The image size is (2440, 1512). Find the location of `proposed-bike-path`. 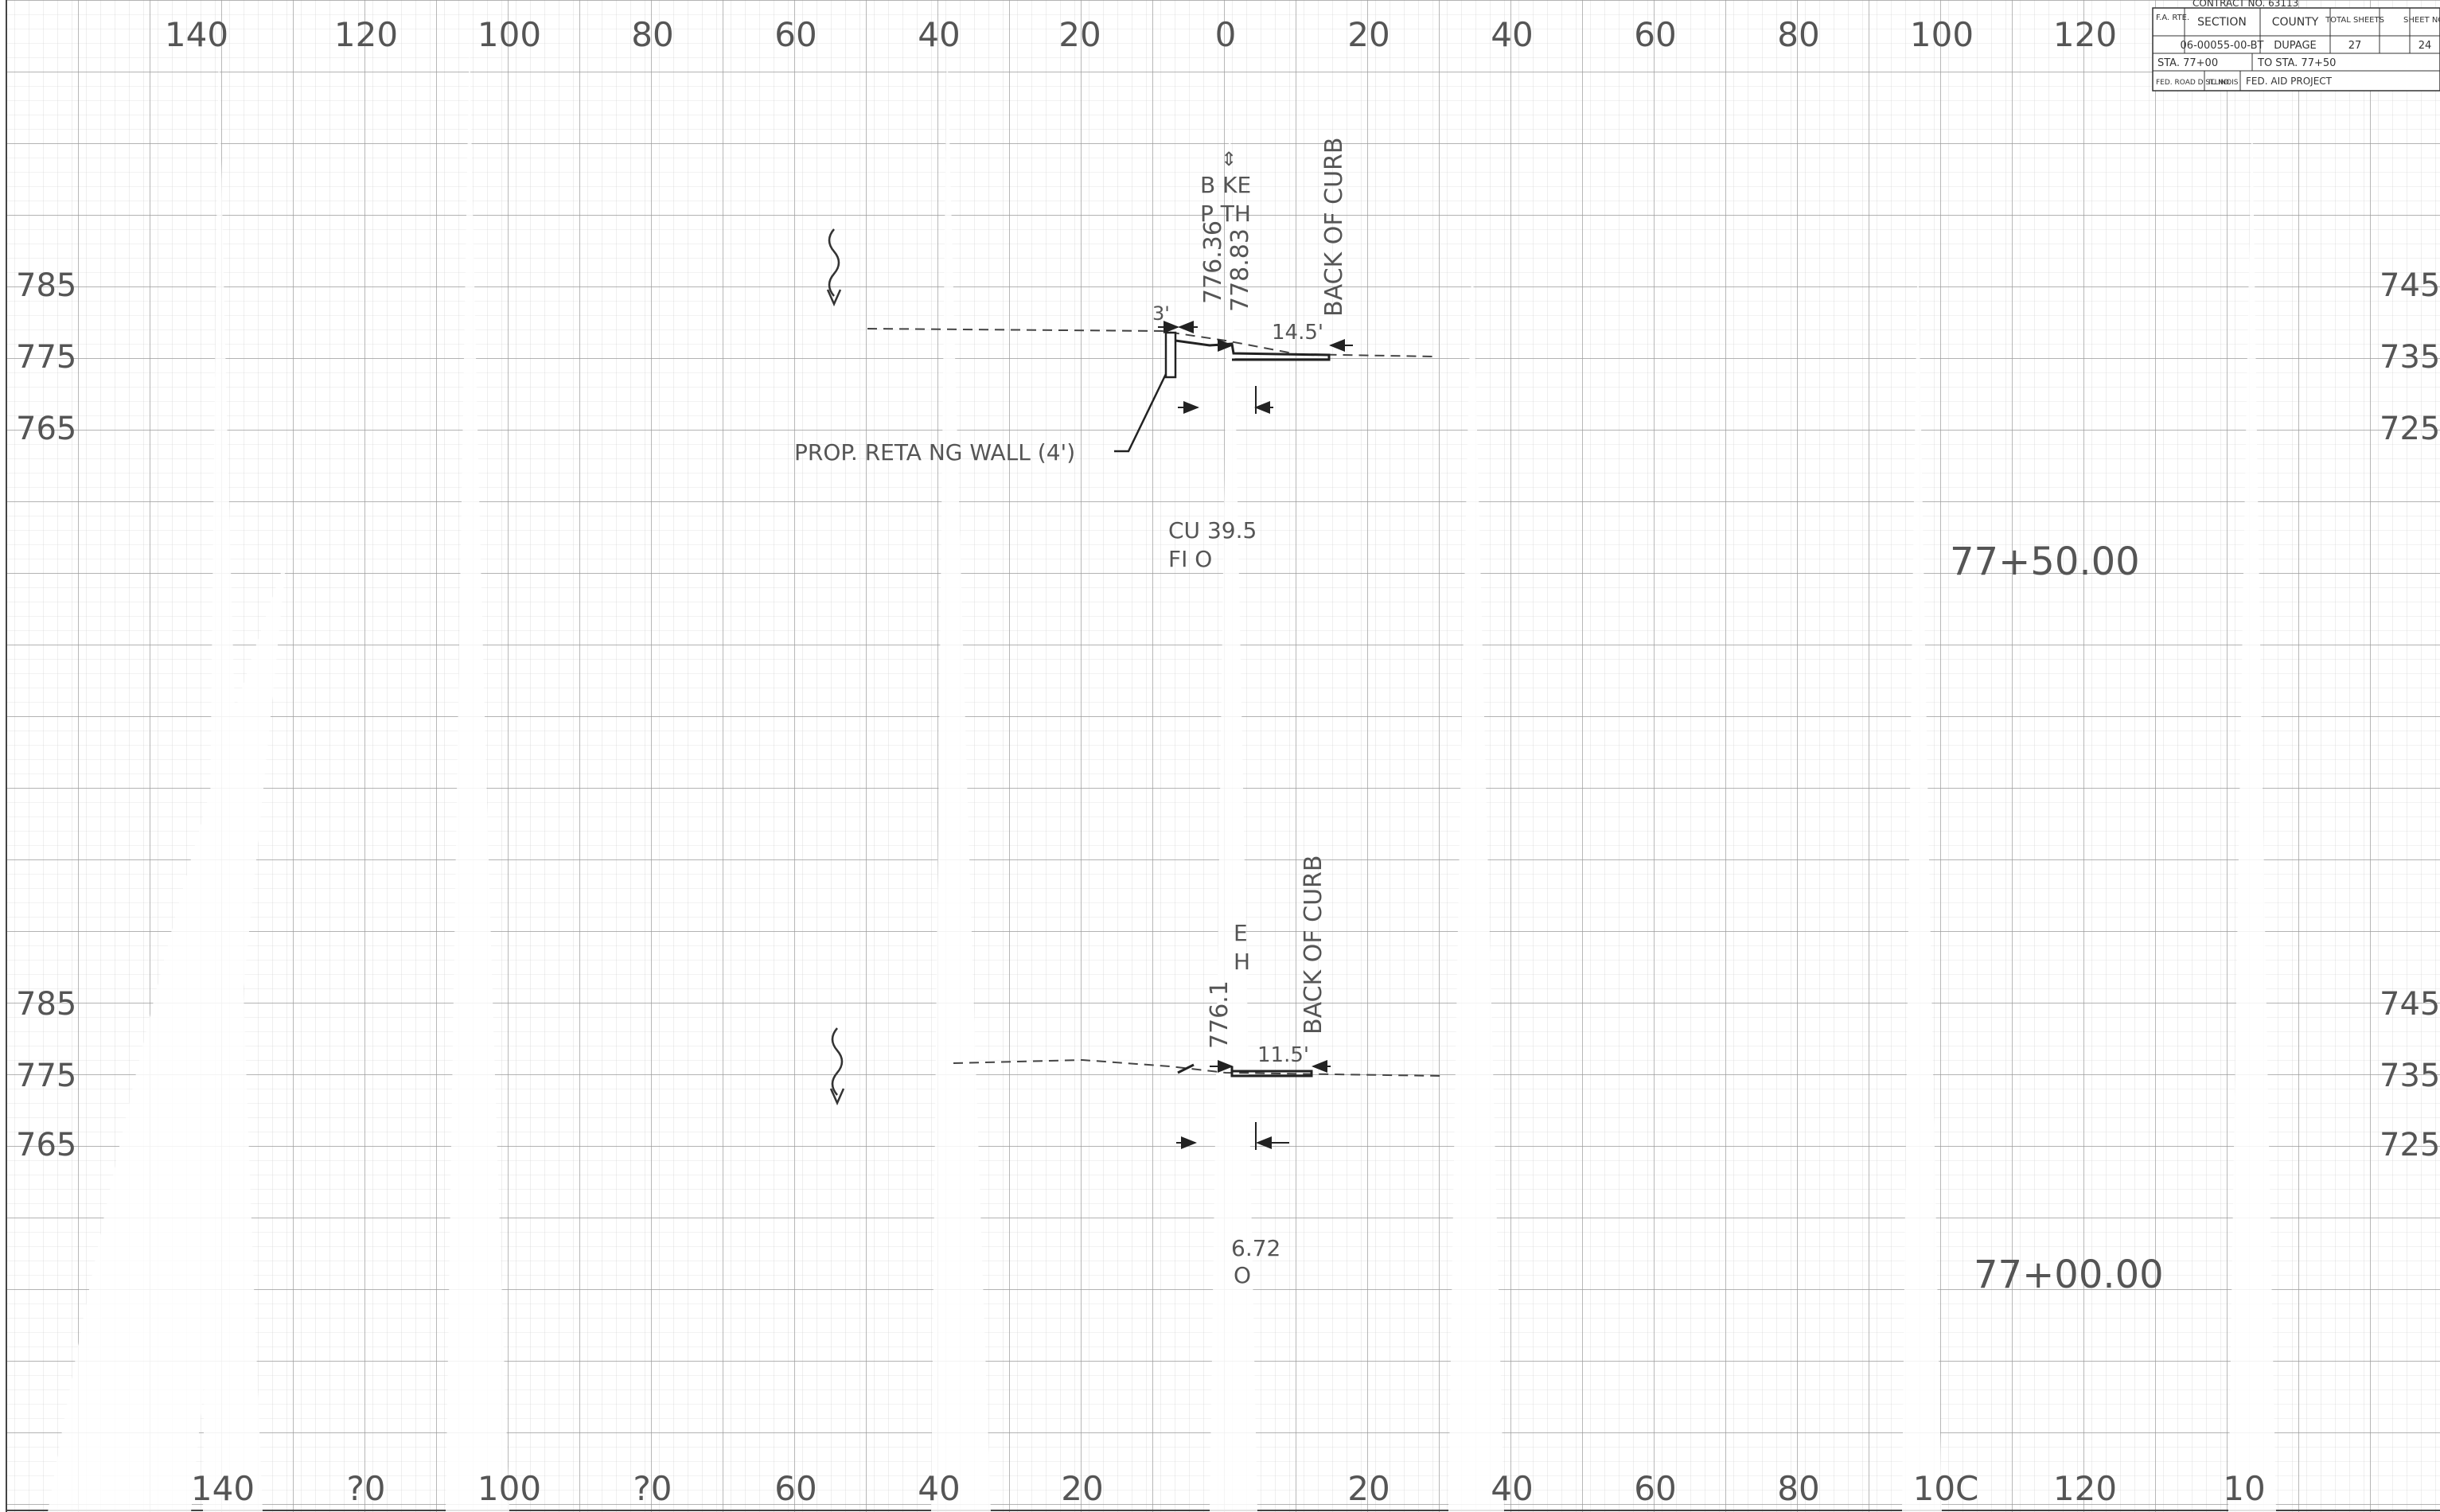

proposed-bike-path is located at coordinates (1245, 1070).